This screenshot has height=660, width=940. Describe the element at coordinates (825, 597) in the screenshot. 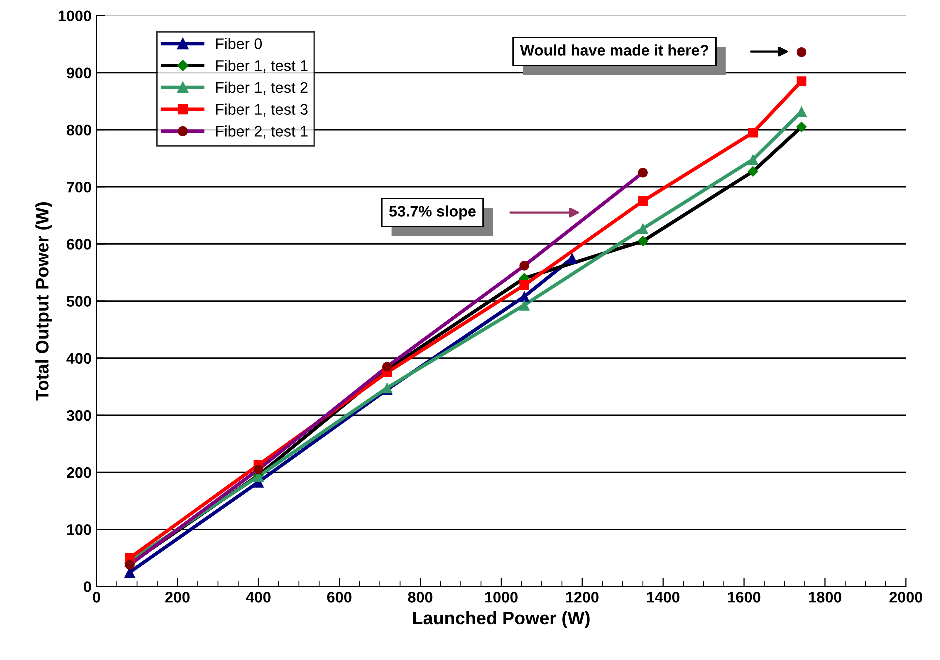

I see `x-tick-label: 1800` at that location.